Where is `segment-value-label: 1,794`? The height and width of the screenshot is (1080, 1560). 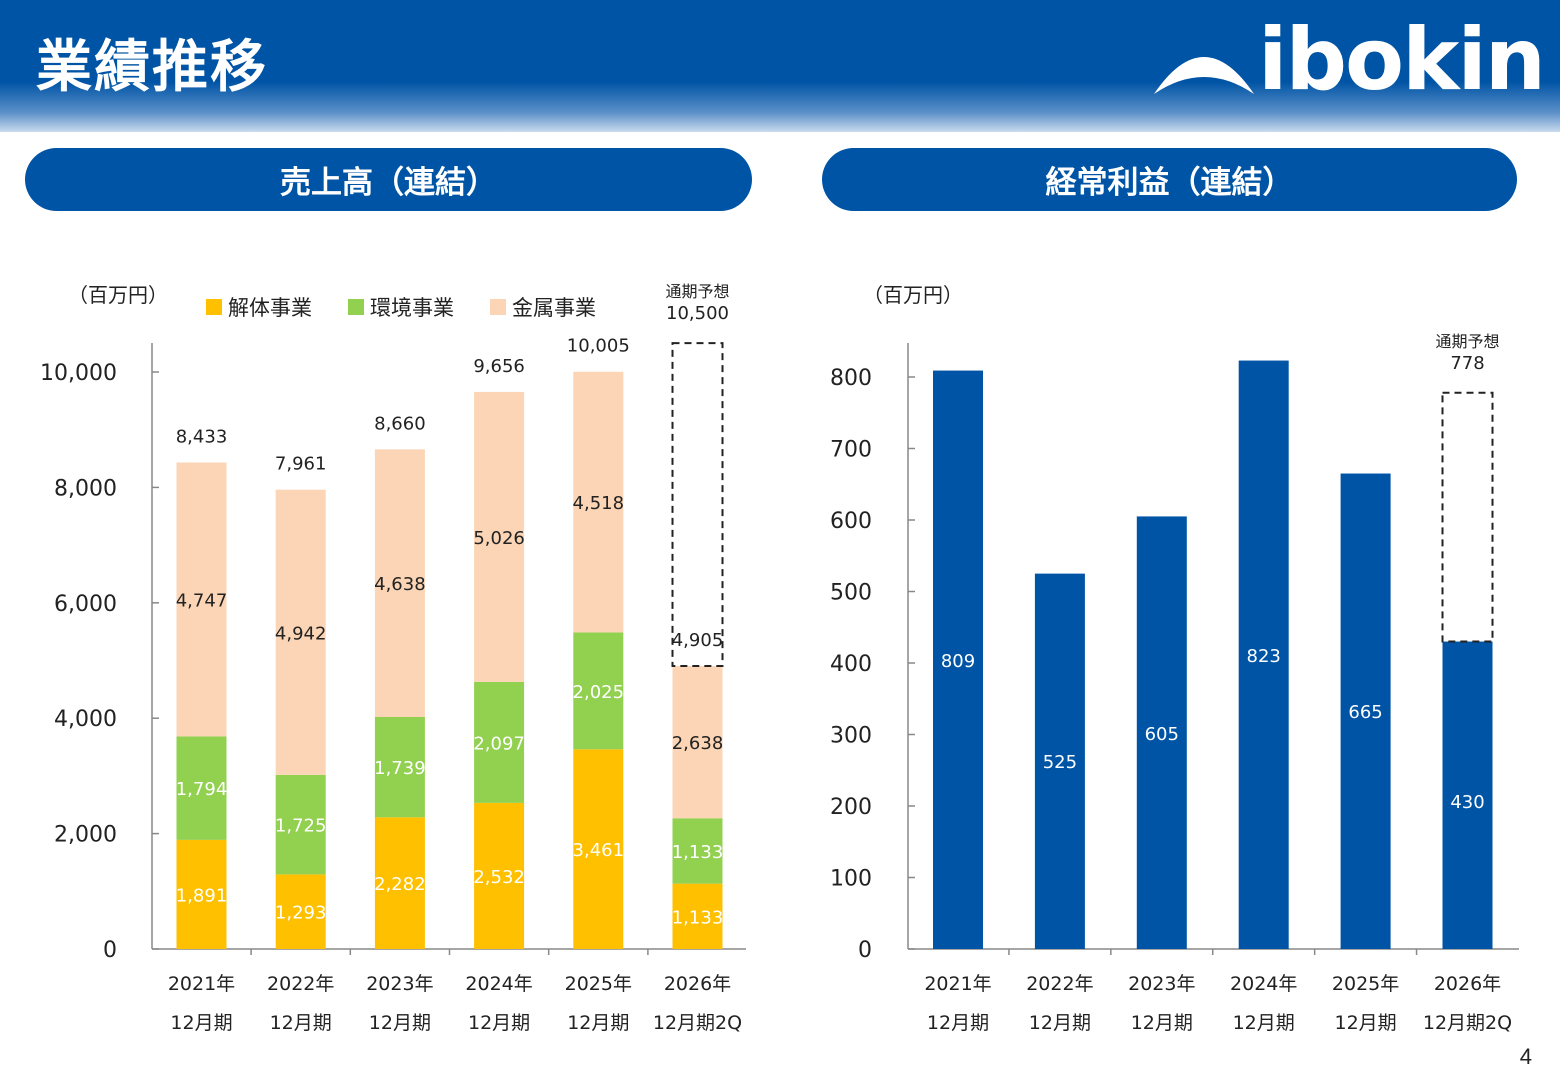
segment-value-label: 1,794 is located at coordinates (202, 789).